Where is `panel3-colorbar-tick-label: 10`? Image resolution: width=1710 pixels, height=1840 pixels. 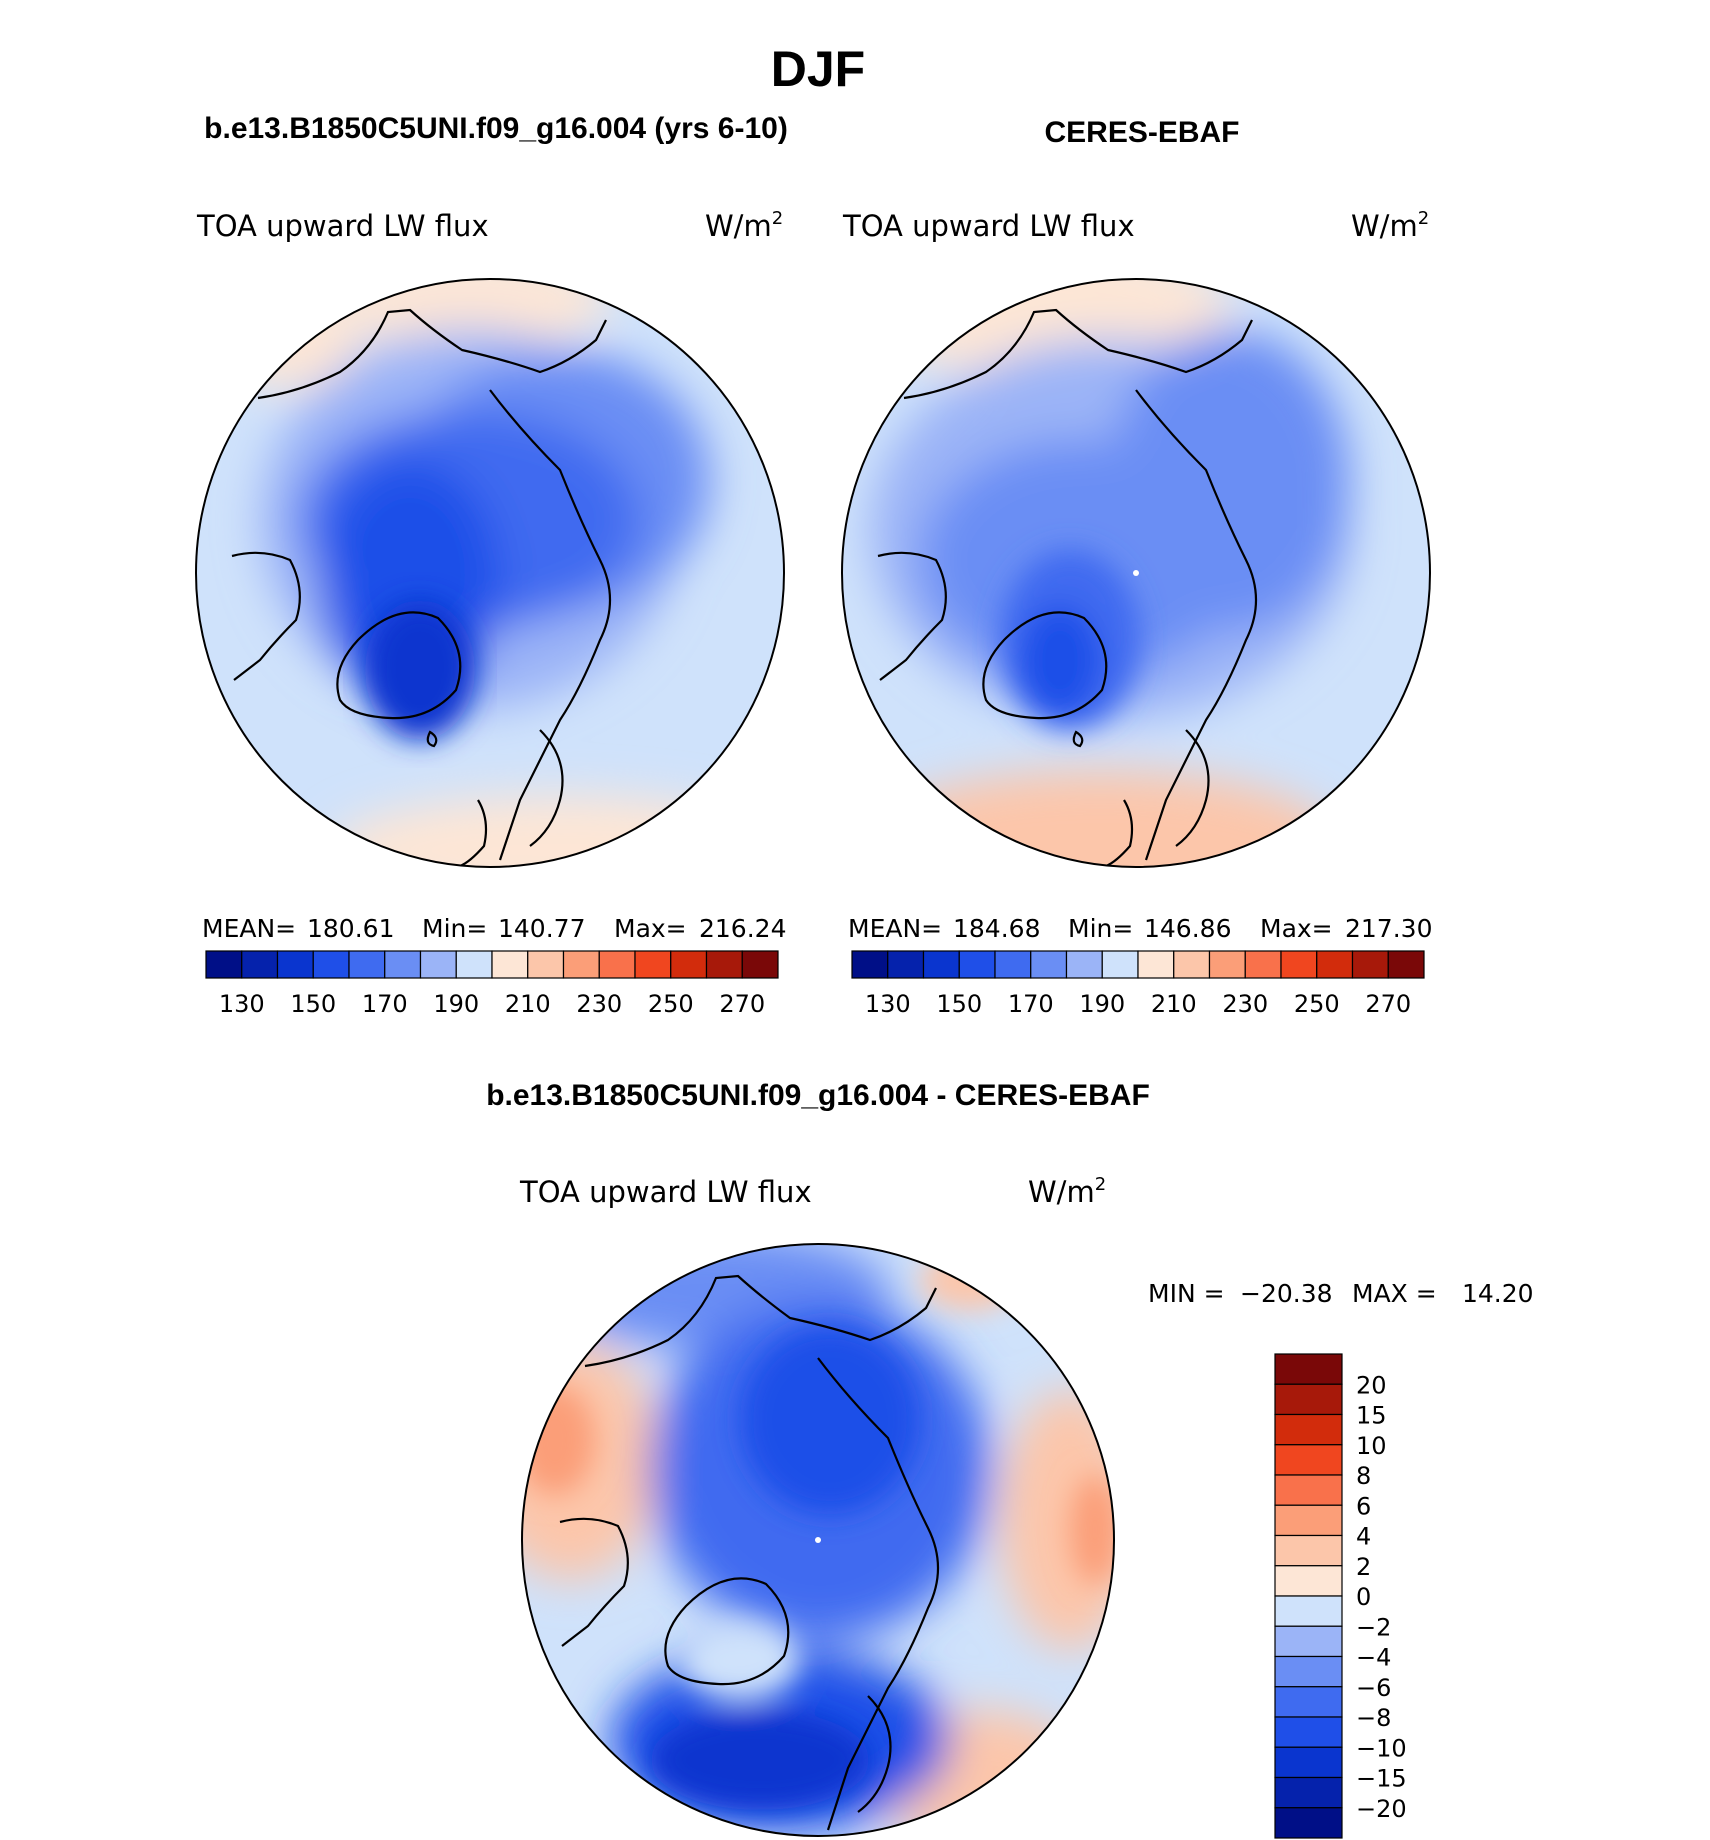 panel3-colorbar-tick-label: 10 is located at coordinates (1371, 1446).